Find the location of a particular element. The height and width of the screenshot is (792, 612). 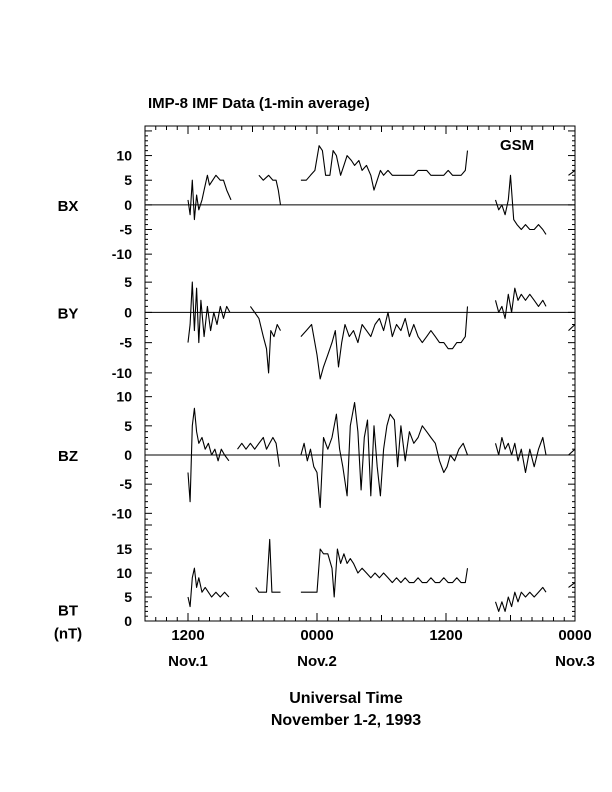

panel-label: BY is located at coordinates (68, 313).